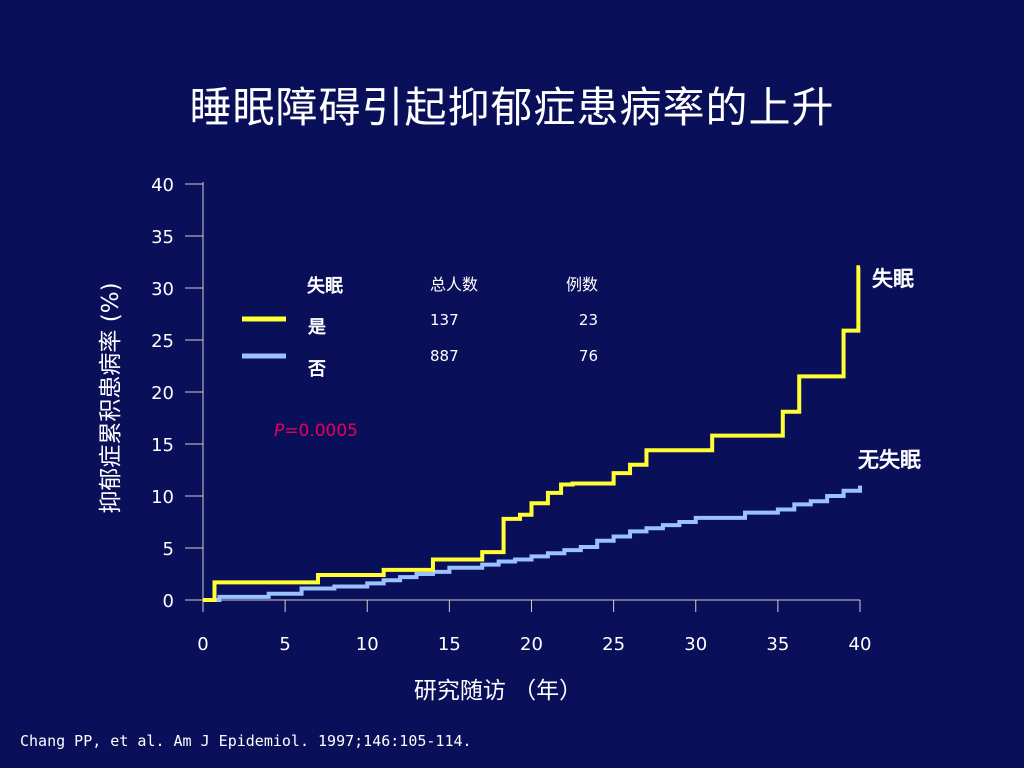  Describe the element at coordinates (162, 289) in the screenshot. I see `y-tick-label: 30` at that location.